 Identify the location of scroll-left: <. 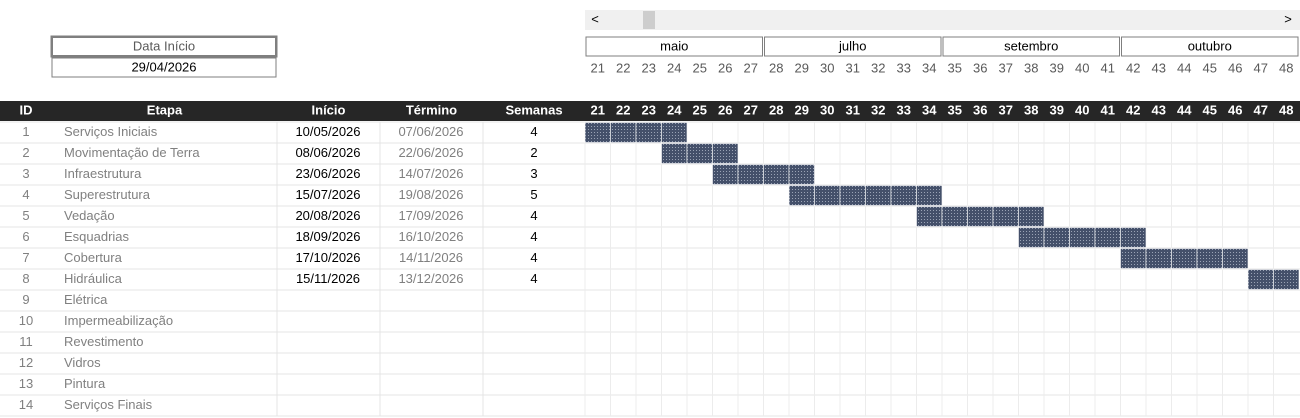
(595, 18).